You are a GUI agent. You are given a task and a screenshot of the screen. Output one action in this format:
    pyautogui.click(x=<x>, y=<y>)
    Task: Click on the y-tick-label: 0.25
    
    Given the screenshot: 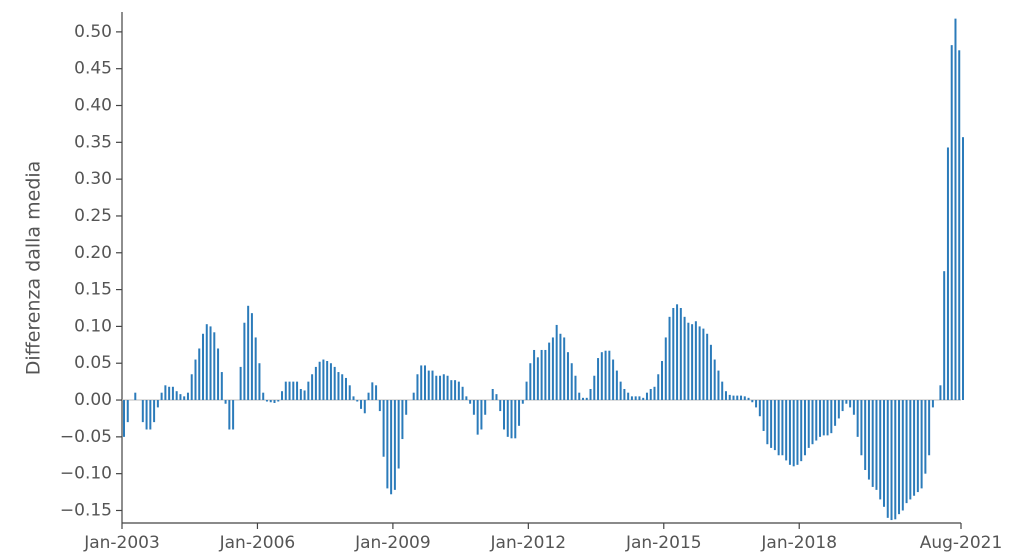 What is the action you would take?
    pyautogui.click(x=93, y=216)
    